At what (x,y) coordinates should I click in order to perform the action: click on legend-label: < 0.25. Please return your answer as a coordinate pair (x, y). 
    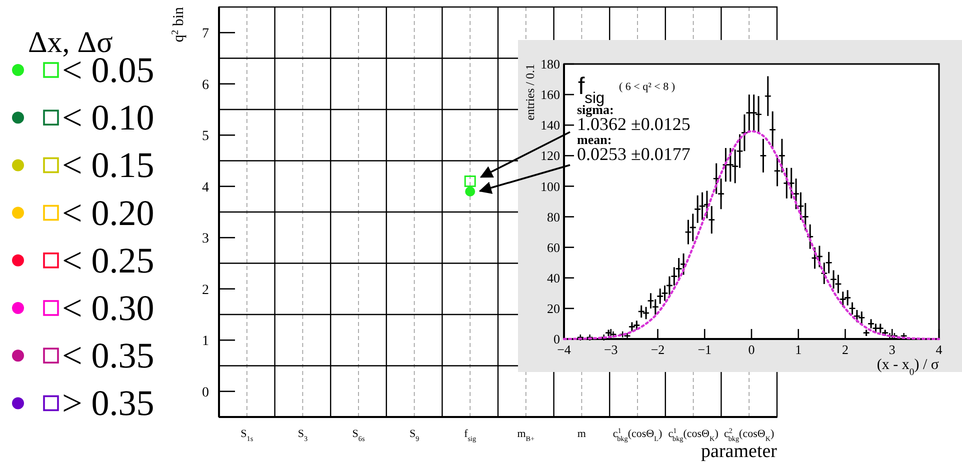
    Looking at the image, I should click on (108, 260).